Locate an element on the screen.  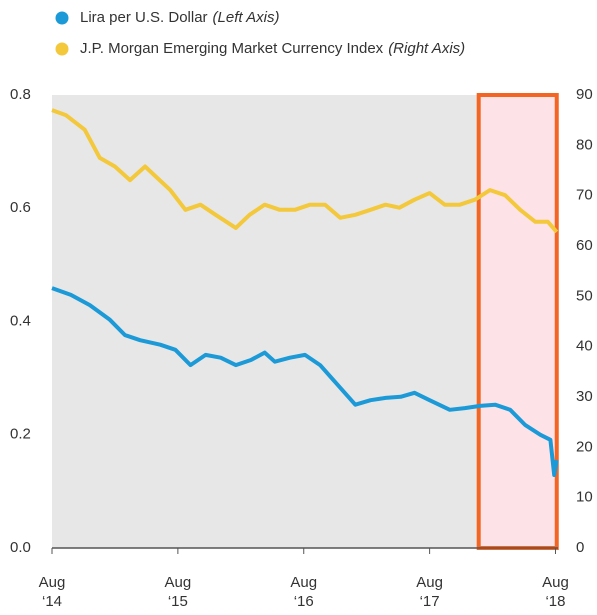
x-tick-label: ‘15 is located at coordinates (178, 601).